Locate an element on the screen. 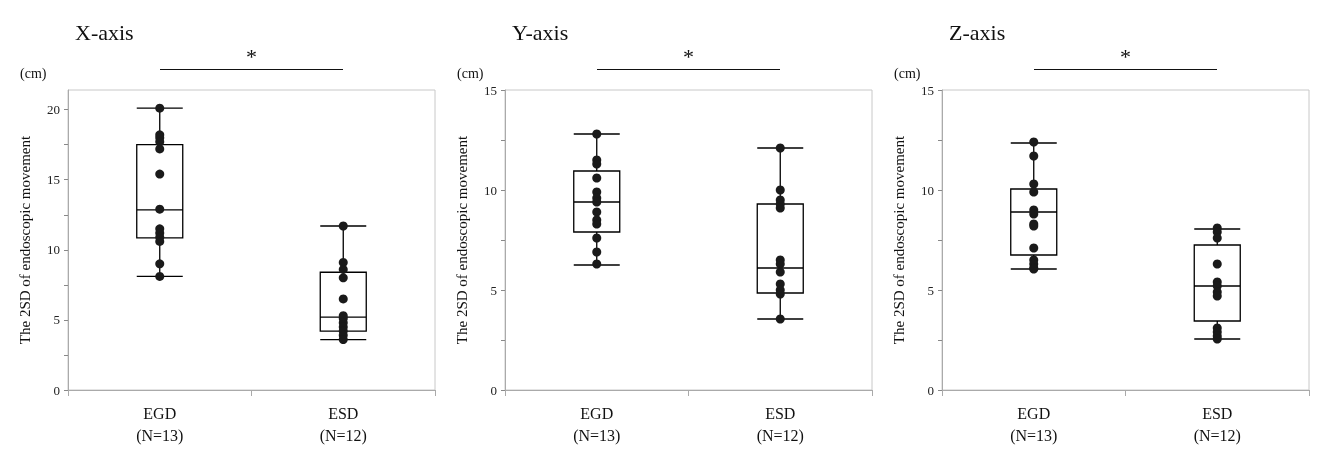 The height and width of the screenshot is (450, 1327). y-tick-label: 20 is located at coordinates (53, 110).